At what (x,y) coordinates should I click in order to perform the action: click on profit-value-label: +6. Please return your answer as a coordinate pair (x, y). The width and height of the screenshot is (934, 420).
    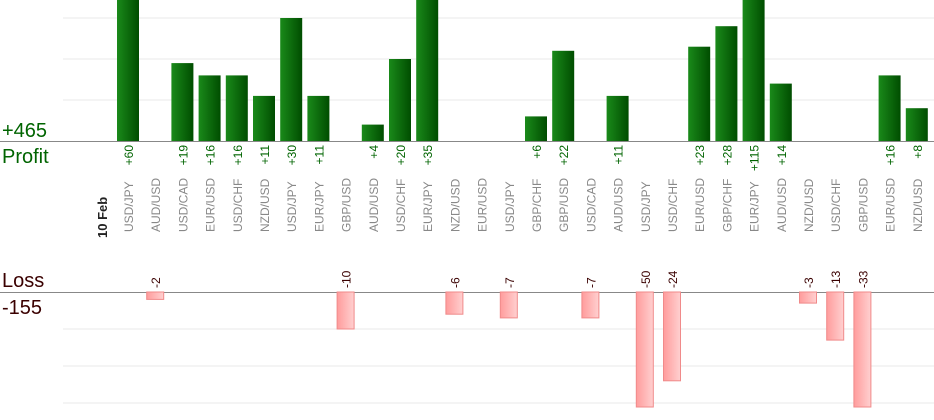
    Looking at the image, I should click on (537, 152).